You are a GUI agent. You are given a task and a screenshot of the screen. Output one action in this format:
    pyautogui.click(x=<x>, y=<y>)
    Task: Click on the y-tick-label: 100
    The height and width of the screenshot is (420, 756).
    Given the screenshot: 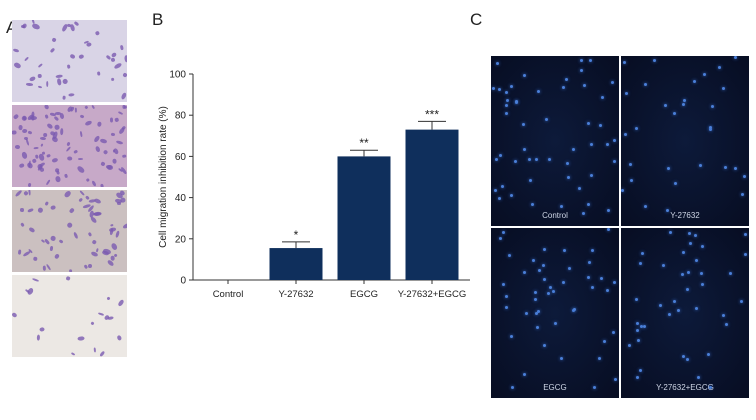 What is the action you would take?
    pyautogui.click(x=177, y=75)
    